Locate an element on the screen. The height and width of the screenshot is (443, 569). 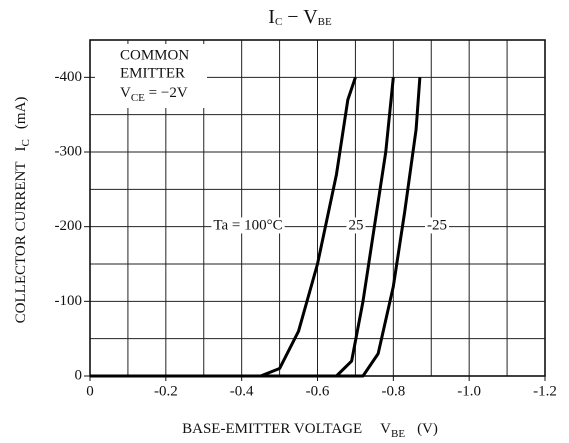
annotation: COMMON is located at coordinates (154, 55).